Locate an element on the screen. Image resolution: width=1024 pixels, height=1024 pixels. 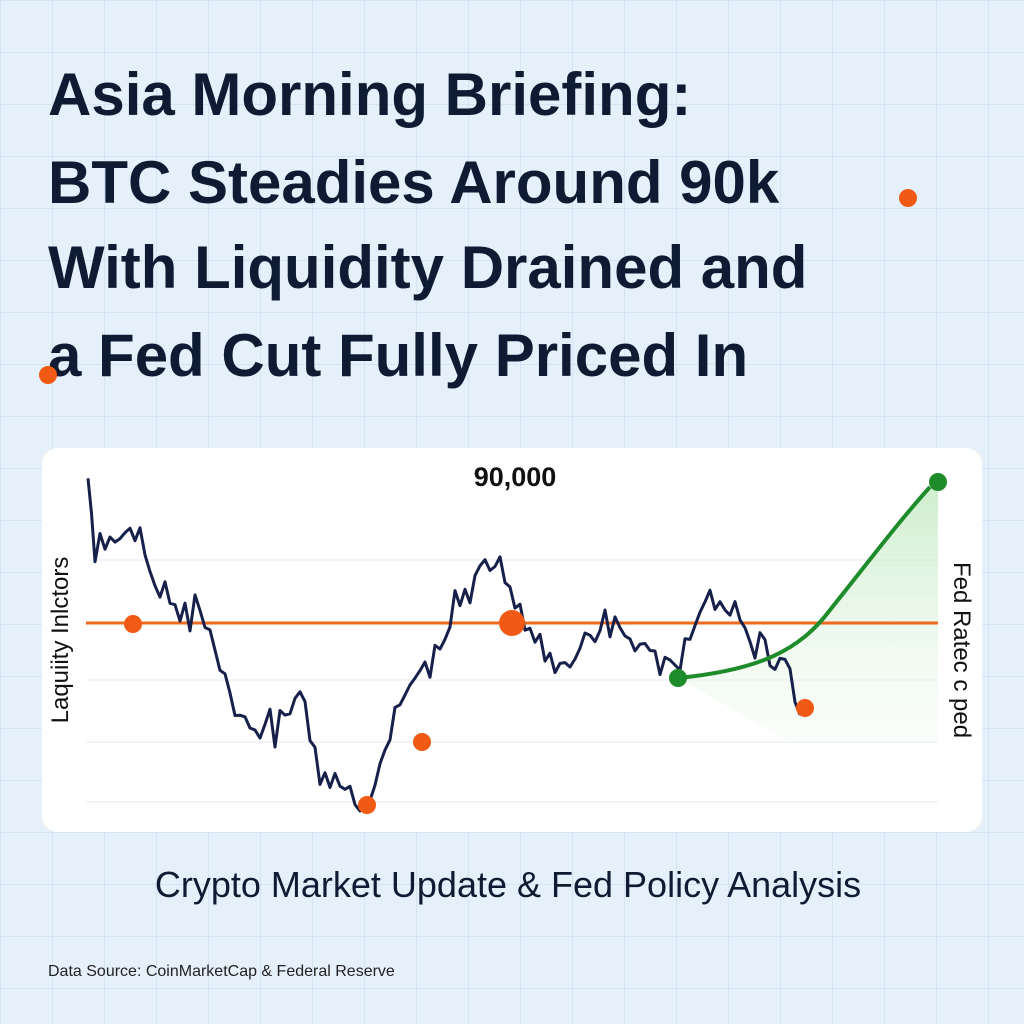
headline-line: Asia Morning Briefing: is located at coordinates (369, 94).